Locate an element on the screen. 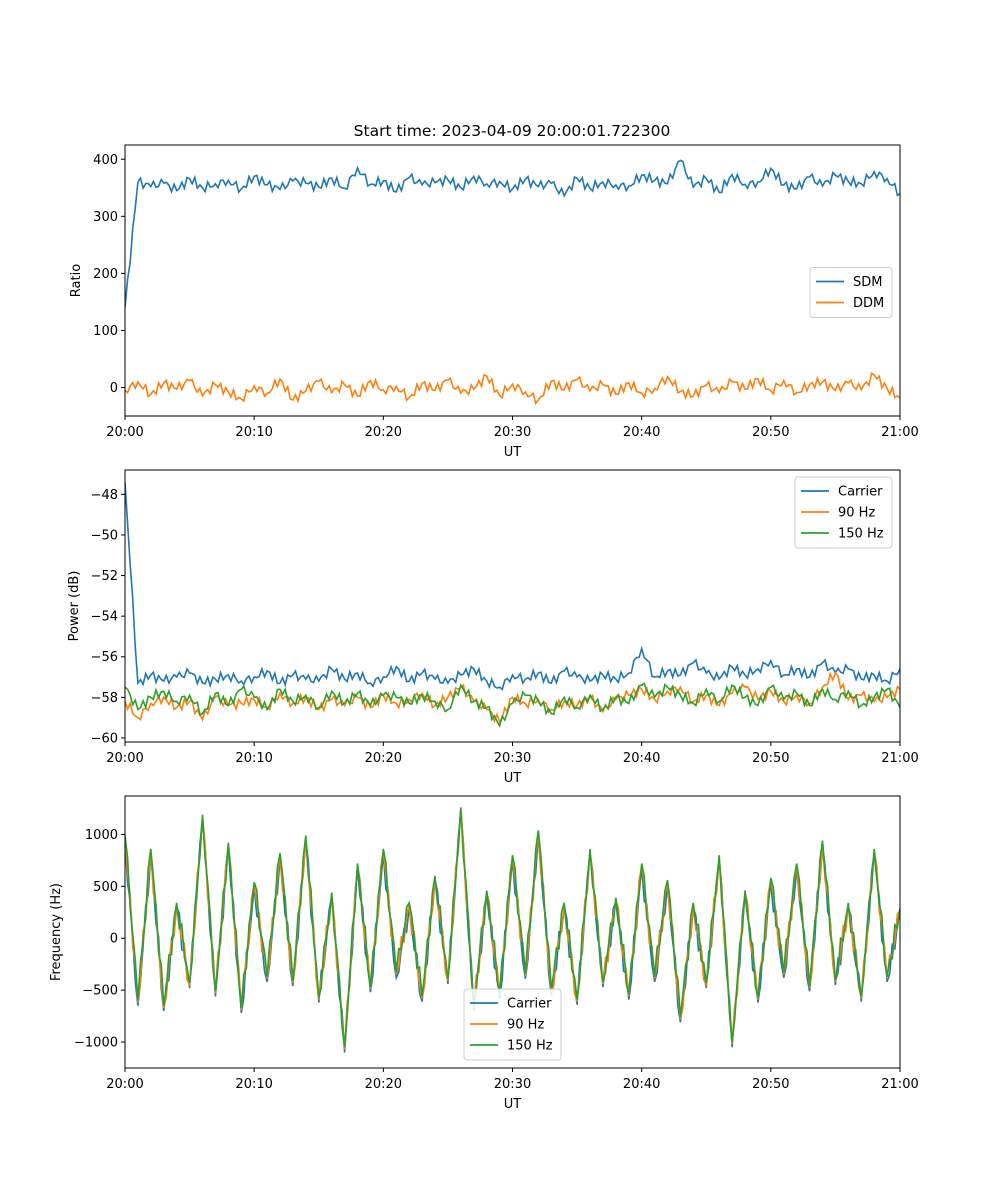  y-tick-label: 400 is located at coordinates (105, 160).